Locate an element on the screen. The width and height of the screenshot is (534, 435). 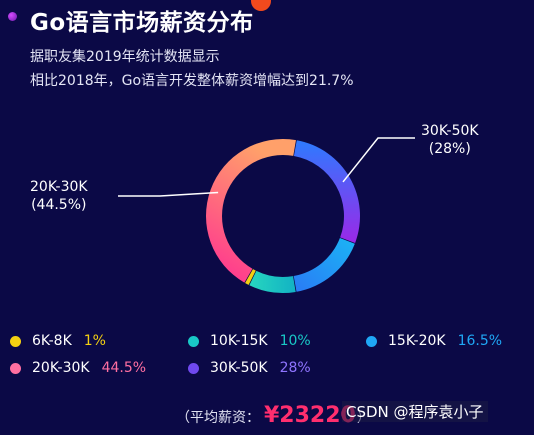
callout-30k-50k-percent: (28%) is located at coordinates (449, 149).